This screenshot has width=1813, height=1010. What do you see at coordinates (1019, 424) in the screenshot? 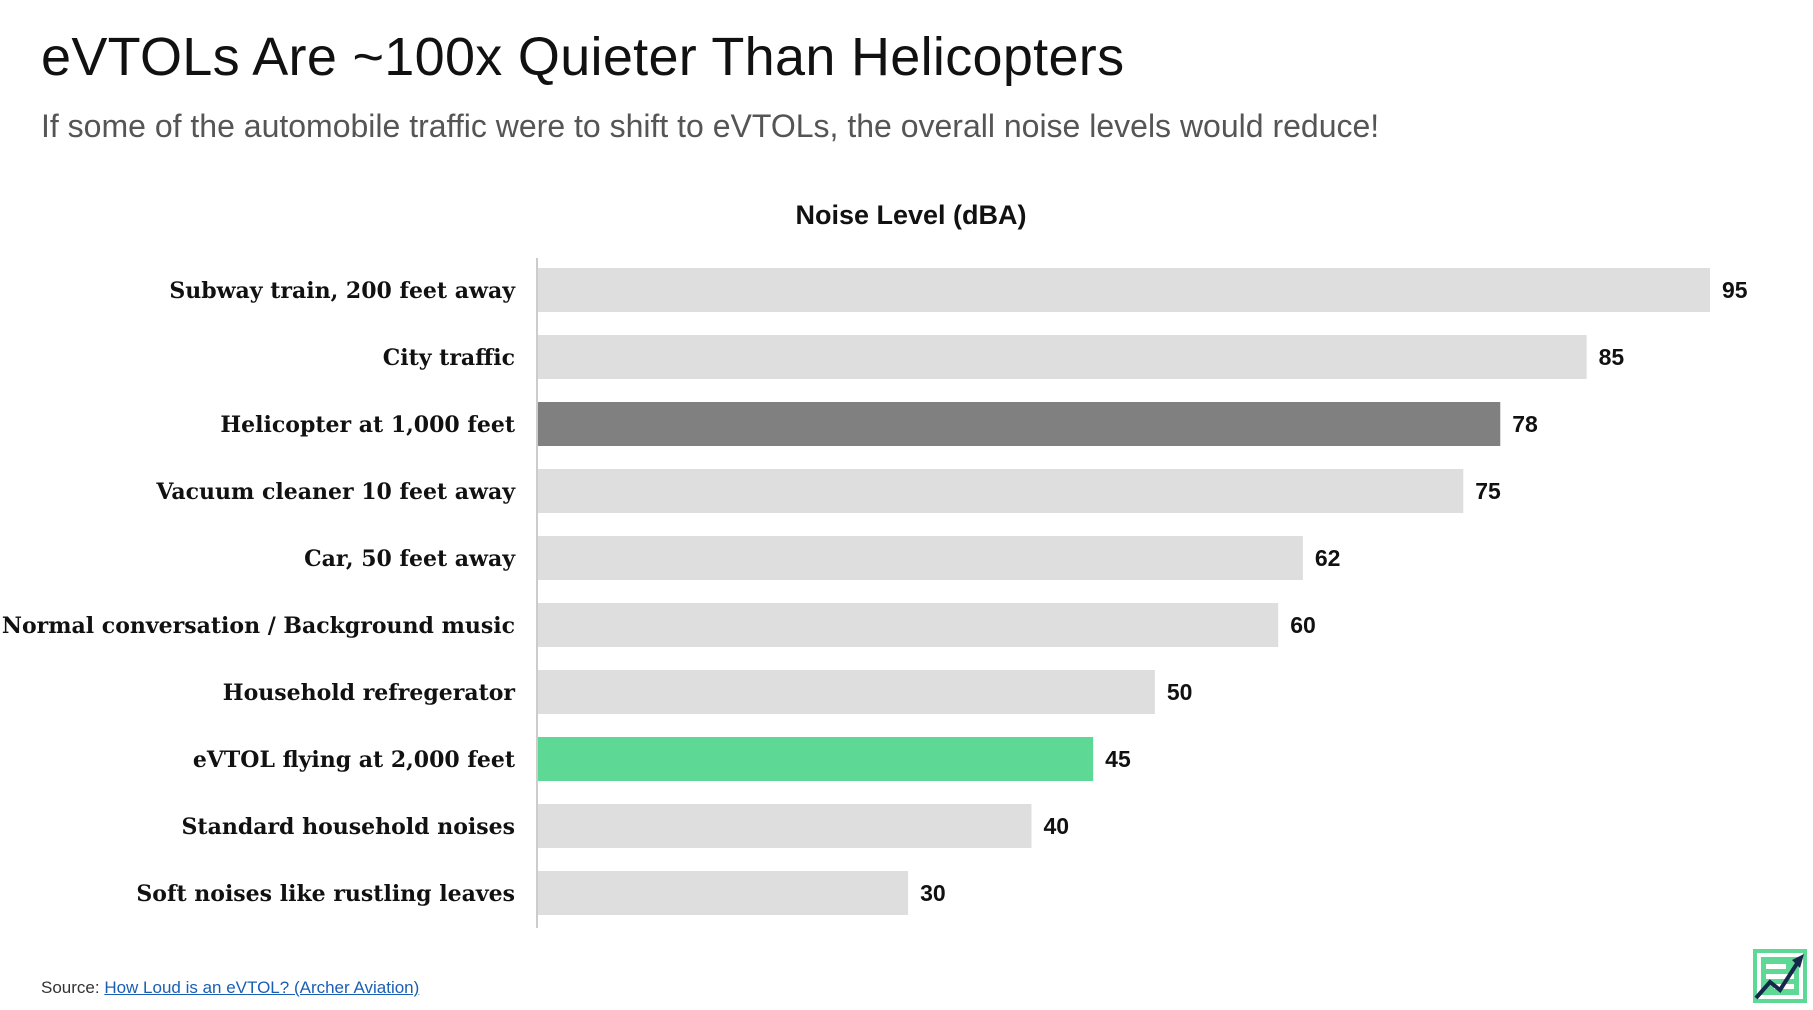
I see `bar-helicopter-at-1-000-feet` at bounding box center [1019, 424].